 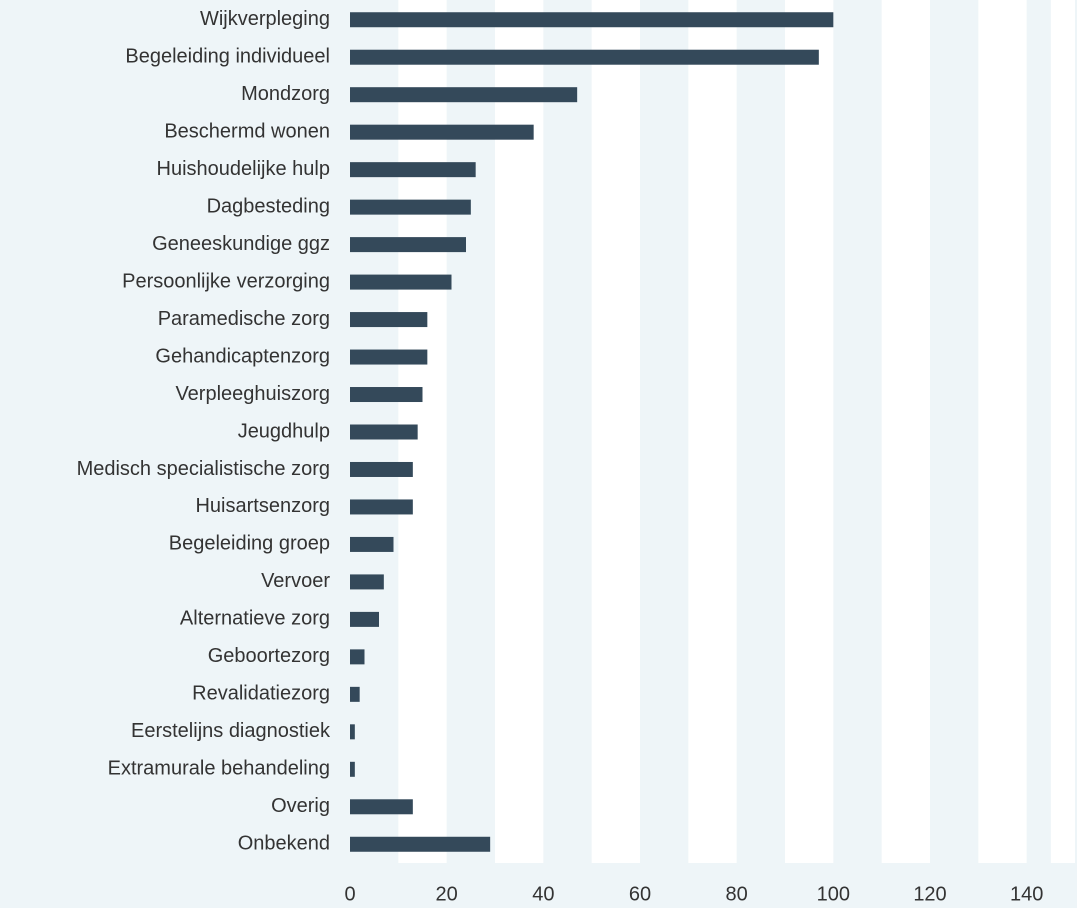 I want to click on x-tick-label: 100, so click(x=833, y=894).